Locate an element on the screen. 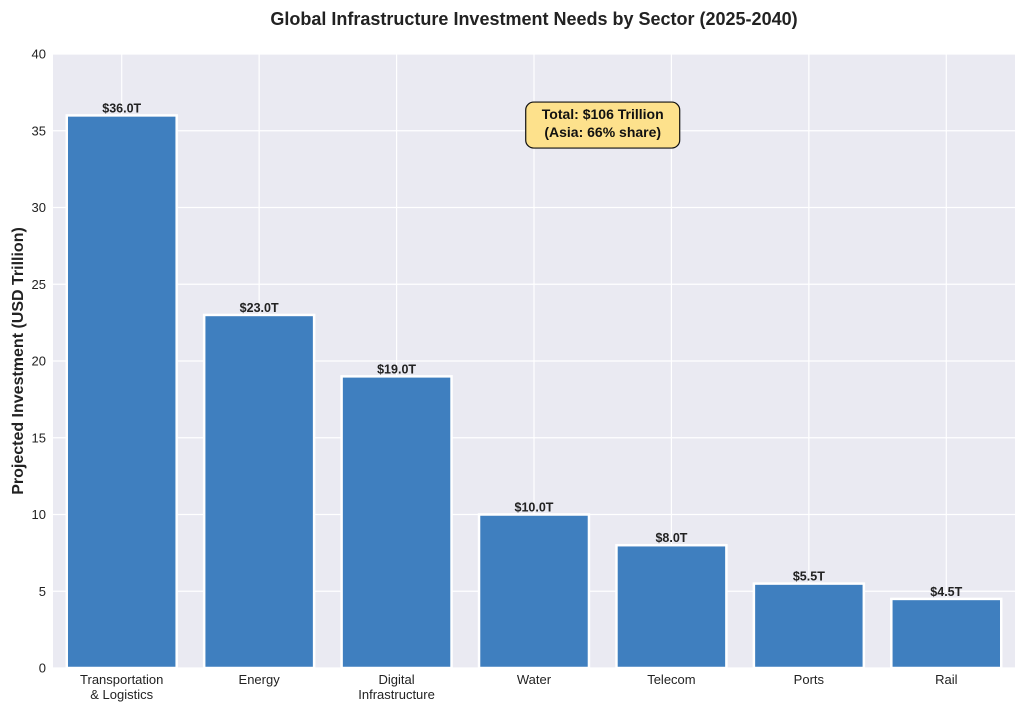 The image size is (1024, 713). bar-value-label: $8.0T is located at coordinates (671, 538).